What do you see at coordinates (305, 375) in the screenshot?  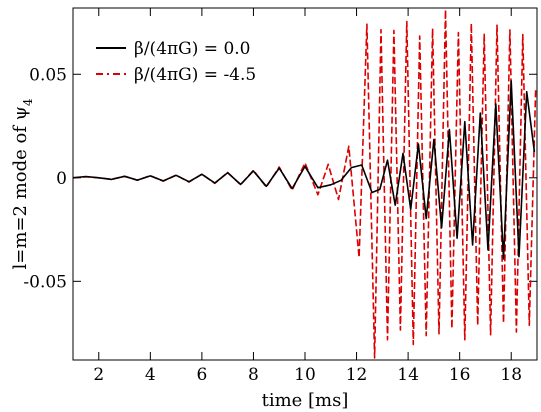 I see `x-tick-label: 10` at bounding box center [305, 375].